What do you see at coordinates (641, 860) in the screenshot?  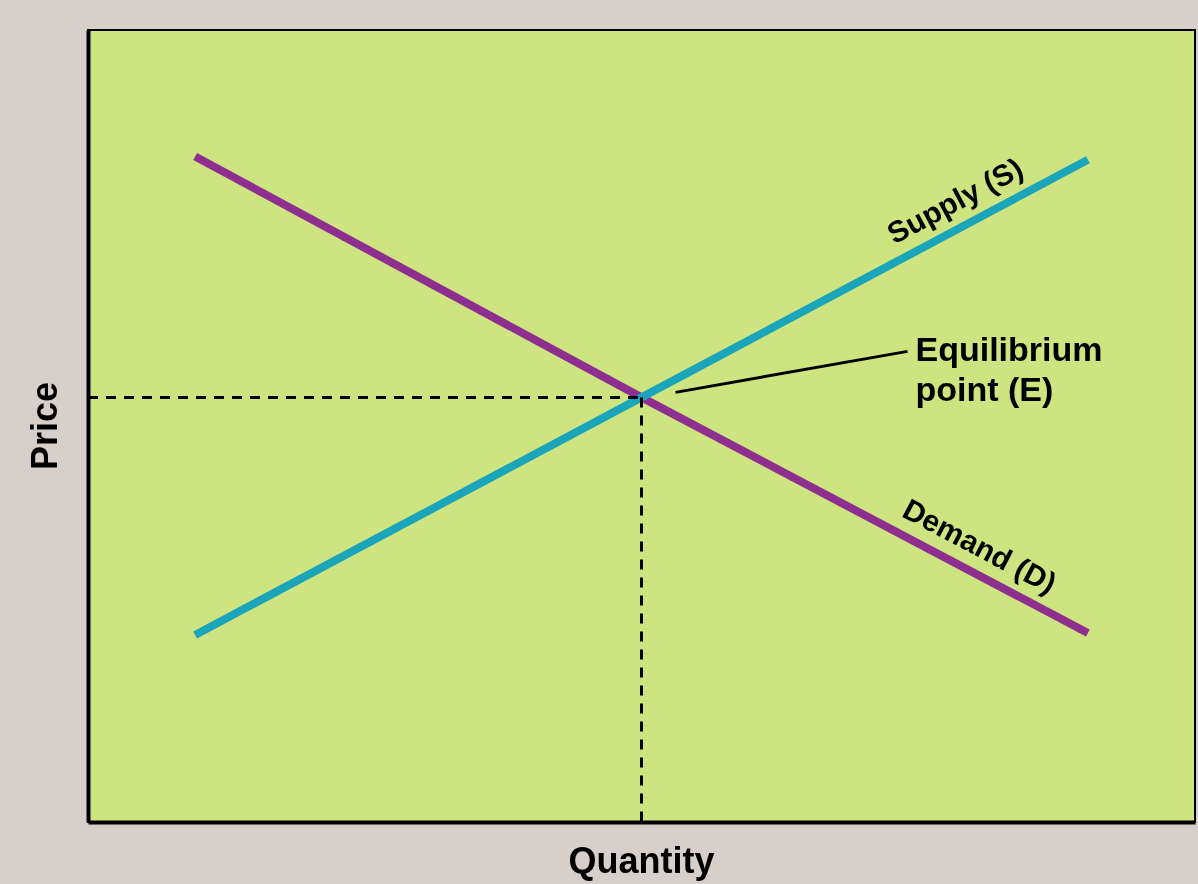 I see `x-axis-title: Quantity` at bounding box center [641, 860].